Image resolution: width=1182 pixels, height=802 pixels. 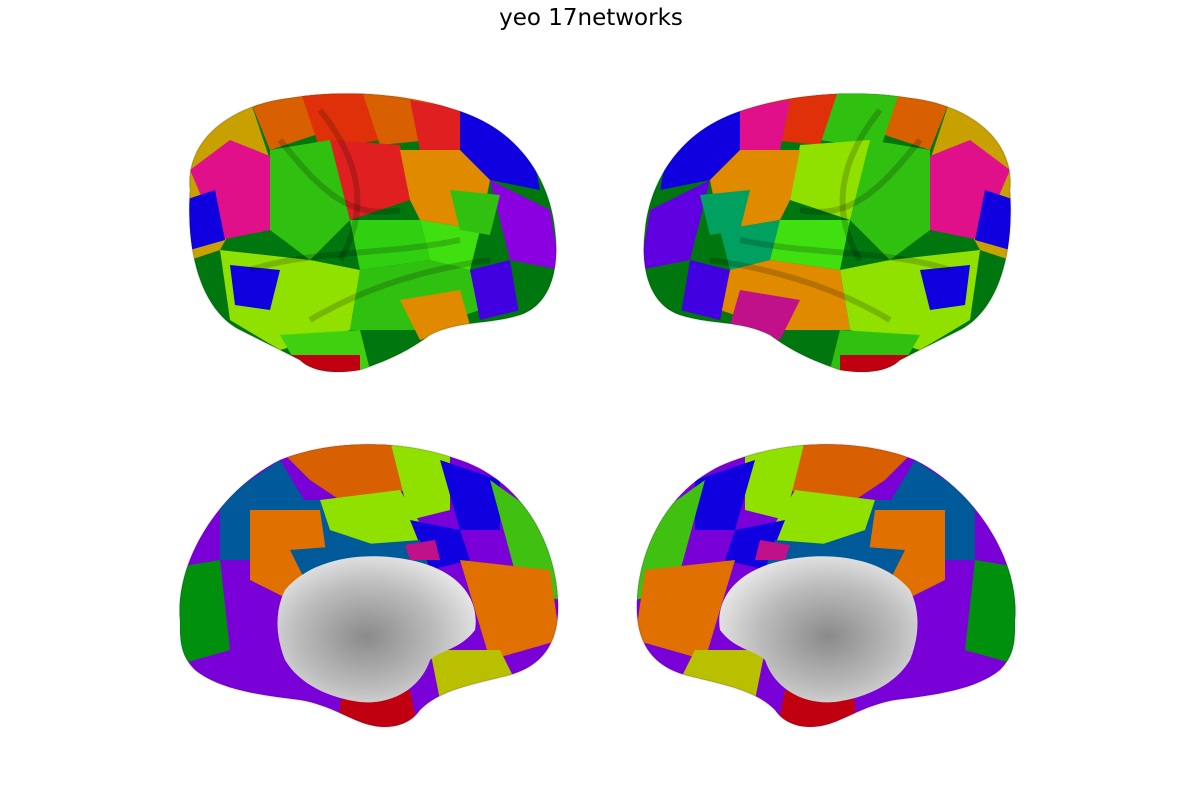 What do you see at coordinates (373, 232) in the screenshot?
I see `lh-lateral-parcels` at bounding box center [373, 232].